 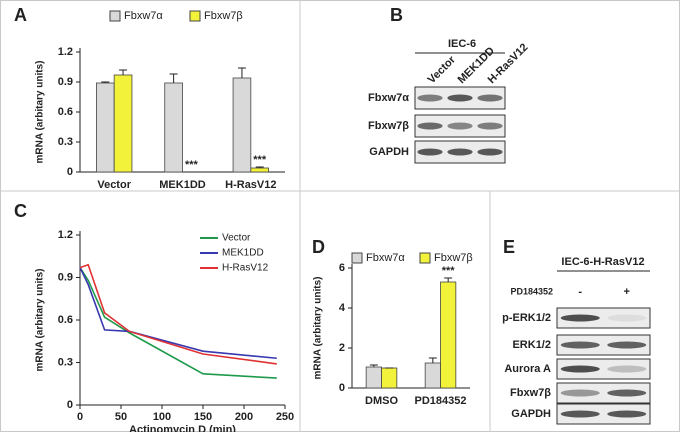 I want to click on row-label: ERK1/2, so click(x=531, y=345).